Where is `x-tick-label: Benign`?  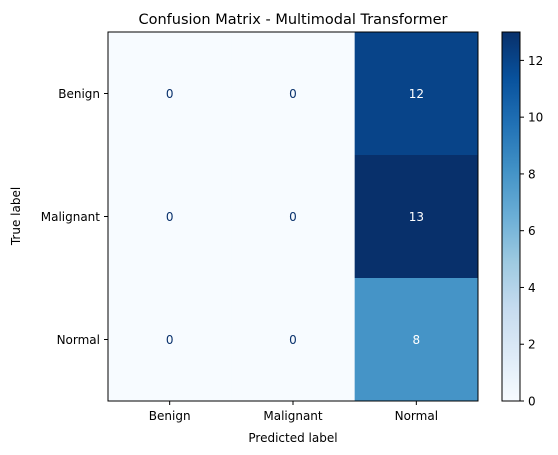 x-tick-label: Benign is located at coordinates (170, 416).